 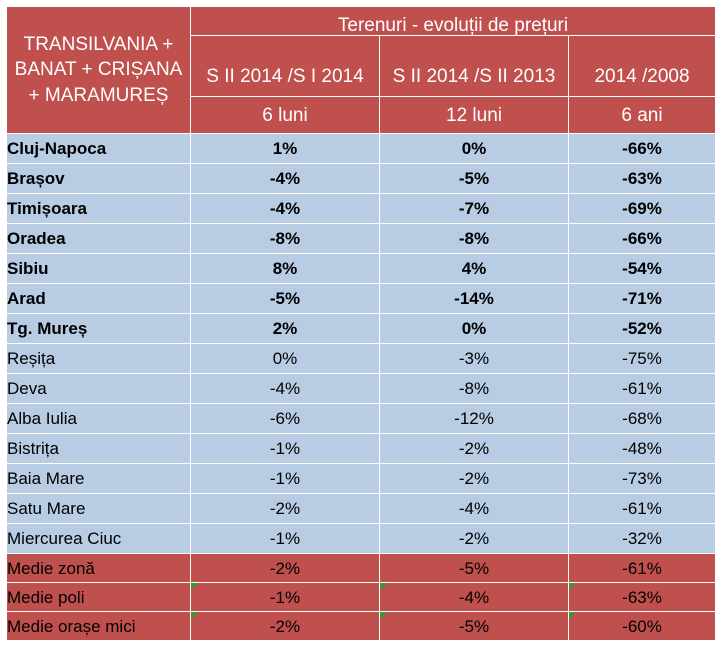 What do you see at coordinates (474, 208) in the screenshot?
I see `value-cell: -7%` at bounding box center [474, 208].